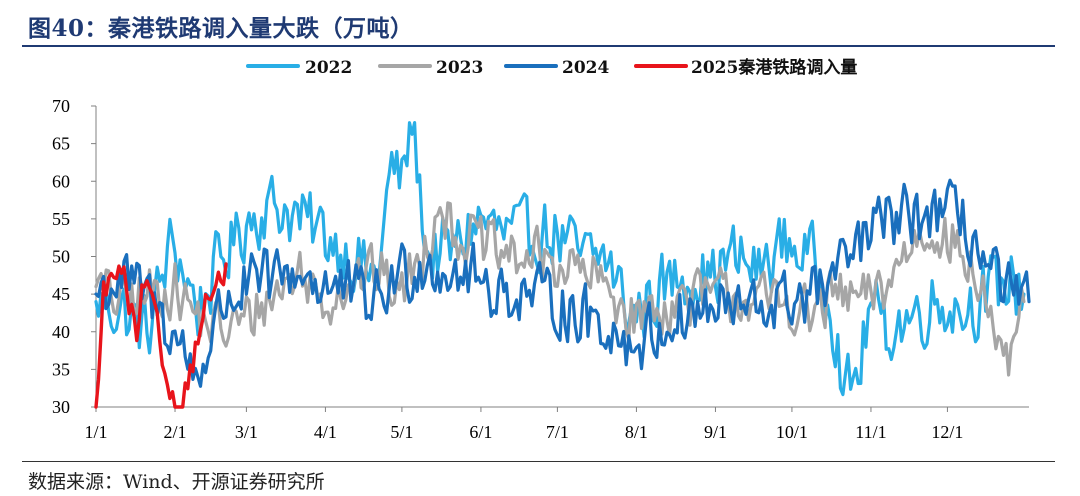 Image resolution: width=1080 pixels, height=496 pixels. Describe the element at coordinates (61, 294) in the screenshot. I see `y-tick-label: 45` at that location.